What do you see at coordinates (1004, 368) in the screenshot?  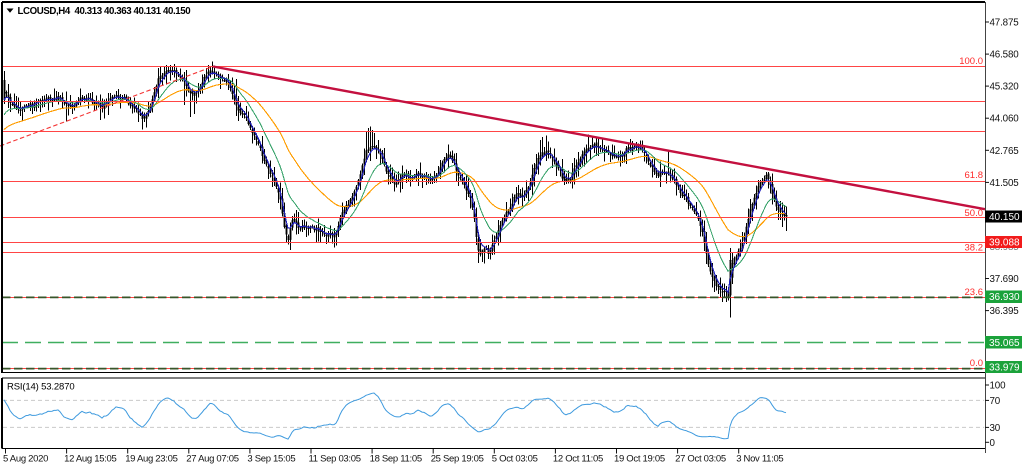 I see `svg-text: 33.979` at bounding box center [1004, 368].